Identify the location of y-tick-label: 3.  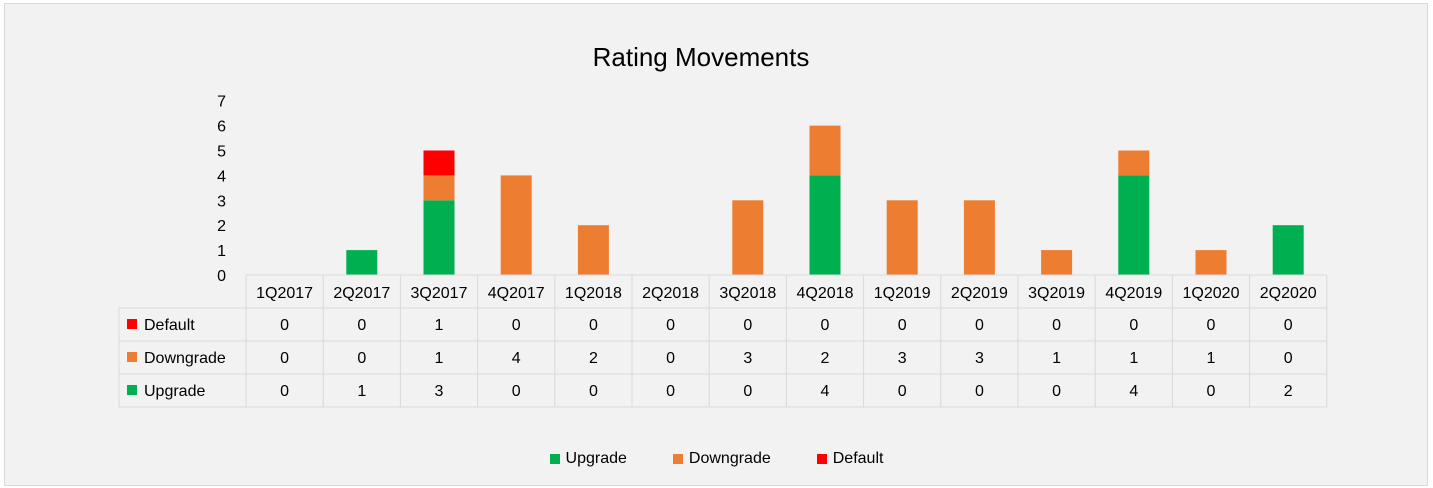
(221, 201).